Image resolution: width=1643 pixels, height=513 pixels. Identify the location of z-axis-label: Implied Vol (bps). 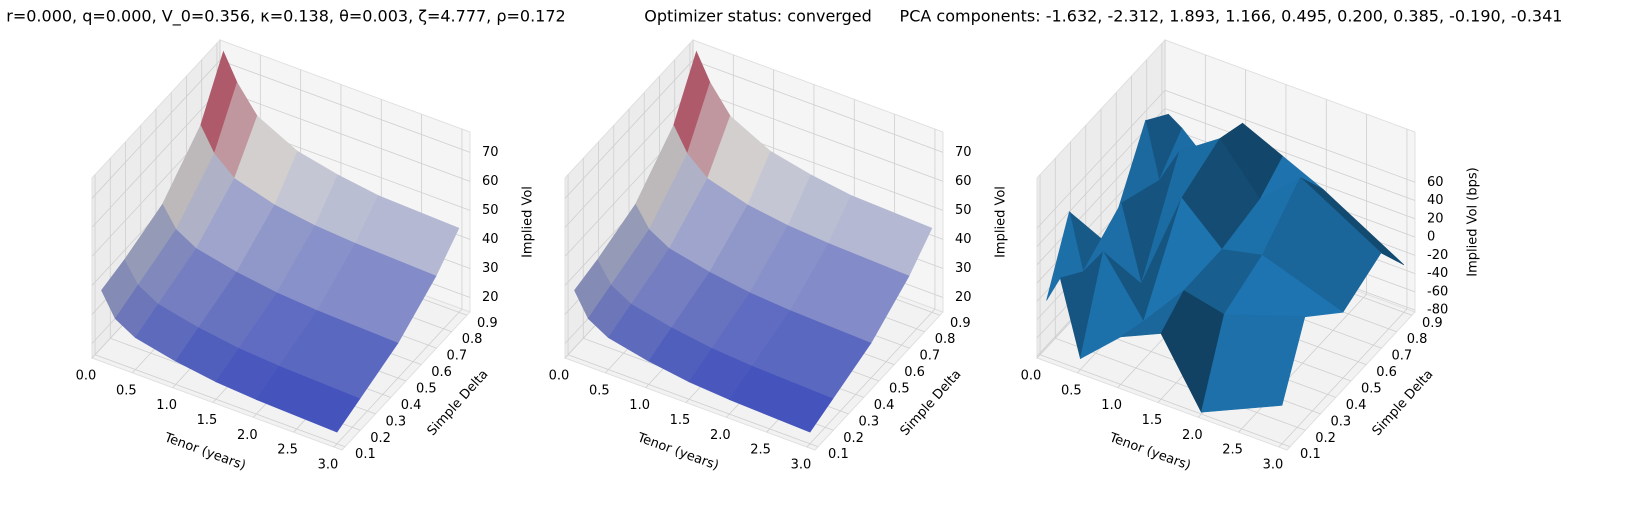
(1473, 221).